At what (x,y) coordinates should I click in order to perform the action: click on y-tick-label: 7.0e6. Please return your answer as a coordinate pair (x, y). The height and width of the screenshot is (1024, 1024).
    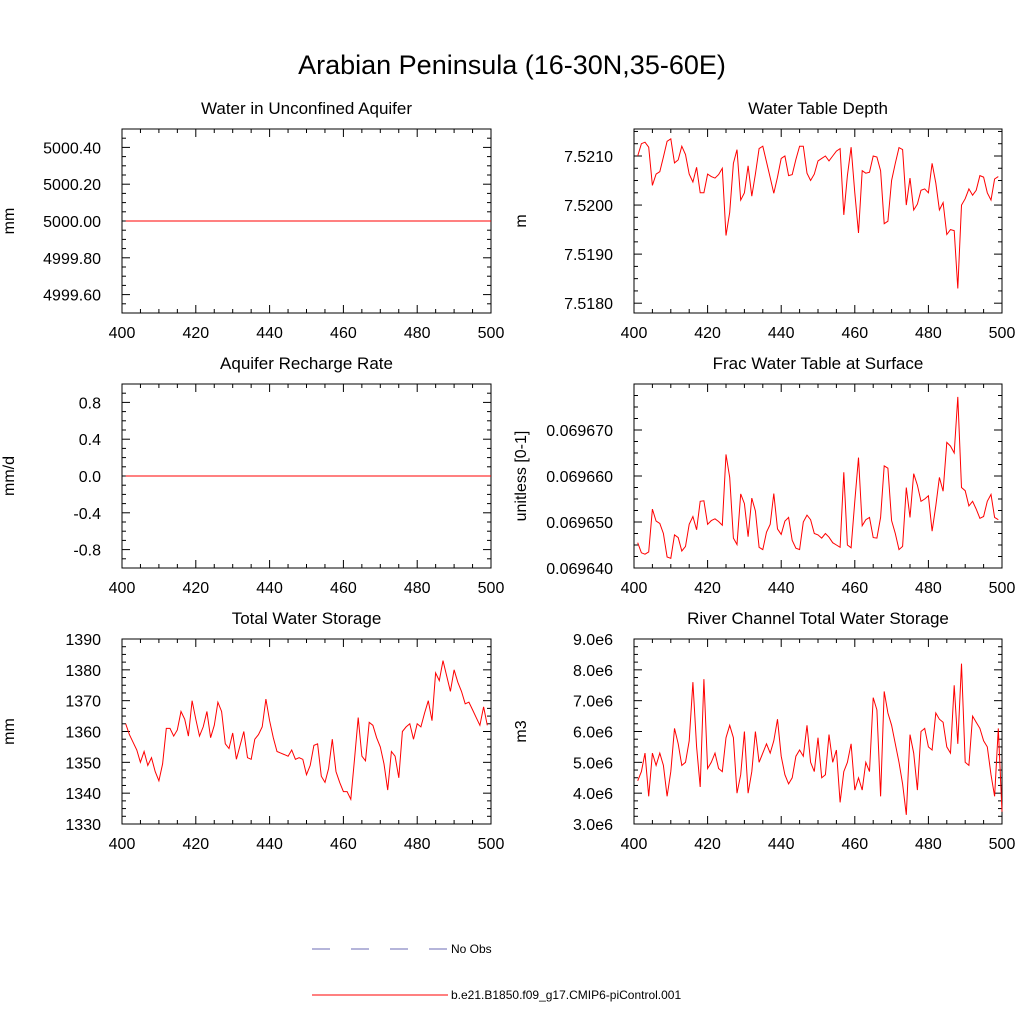
    Looking at the image, I should click on (593, 702).